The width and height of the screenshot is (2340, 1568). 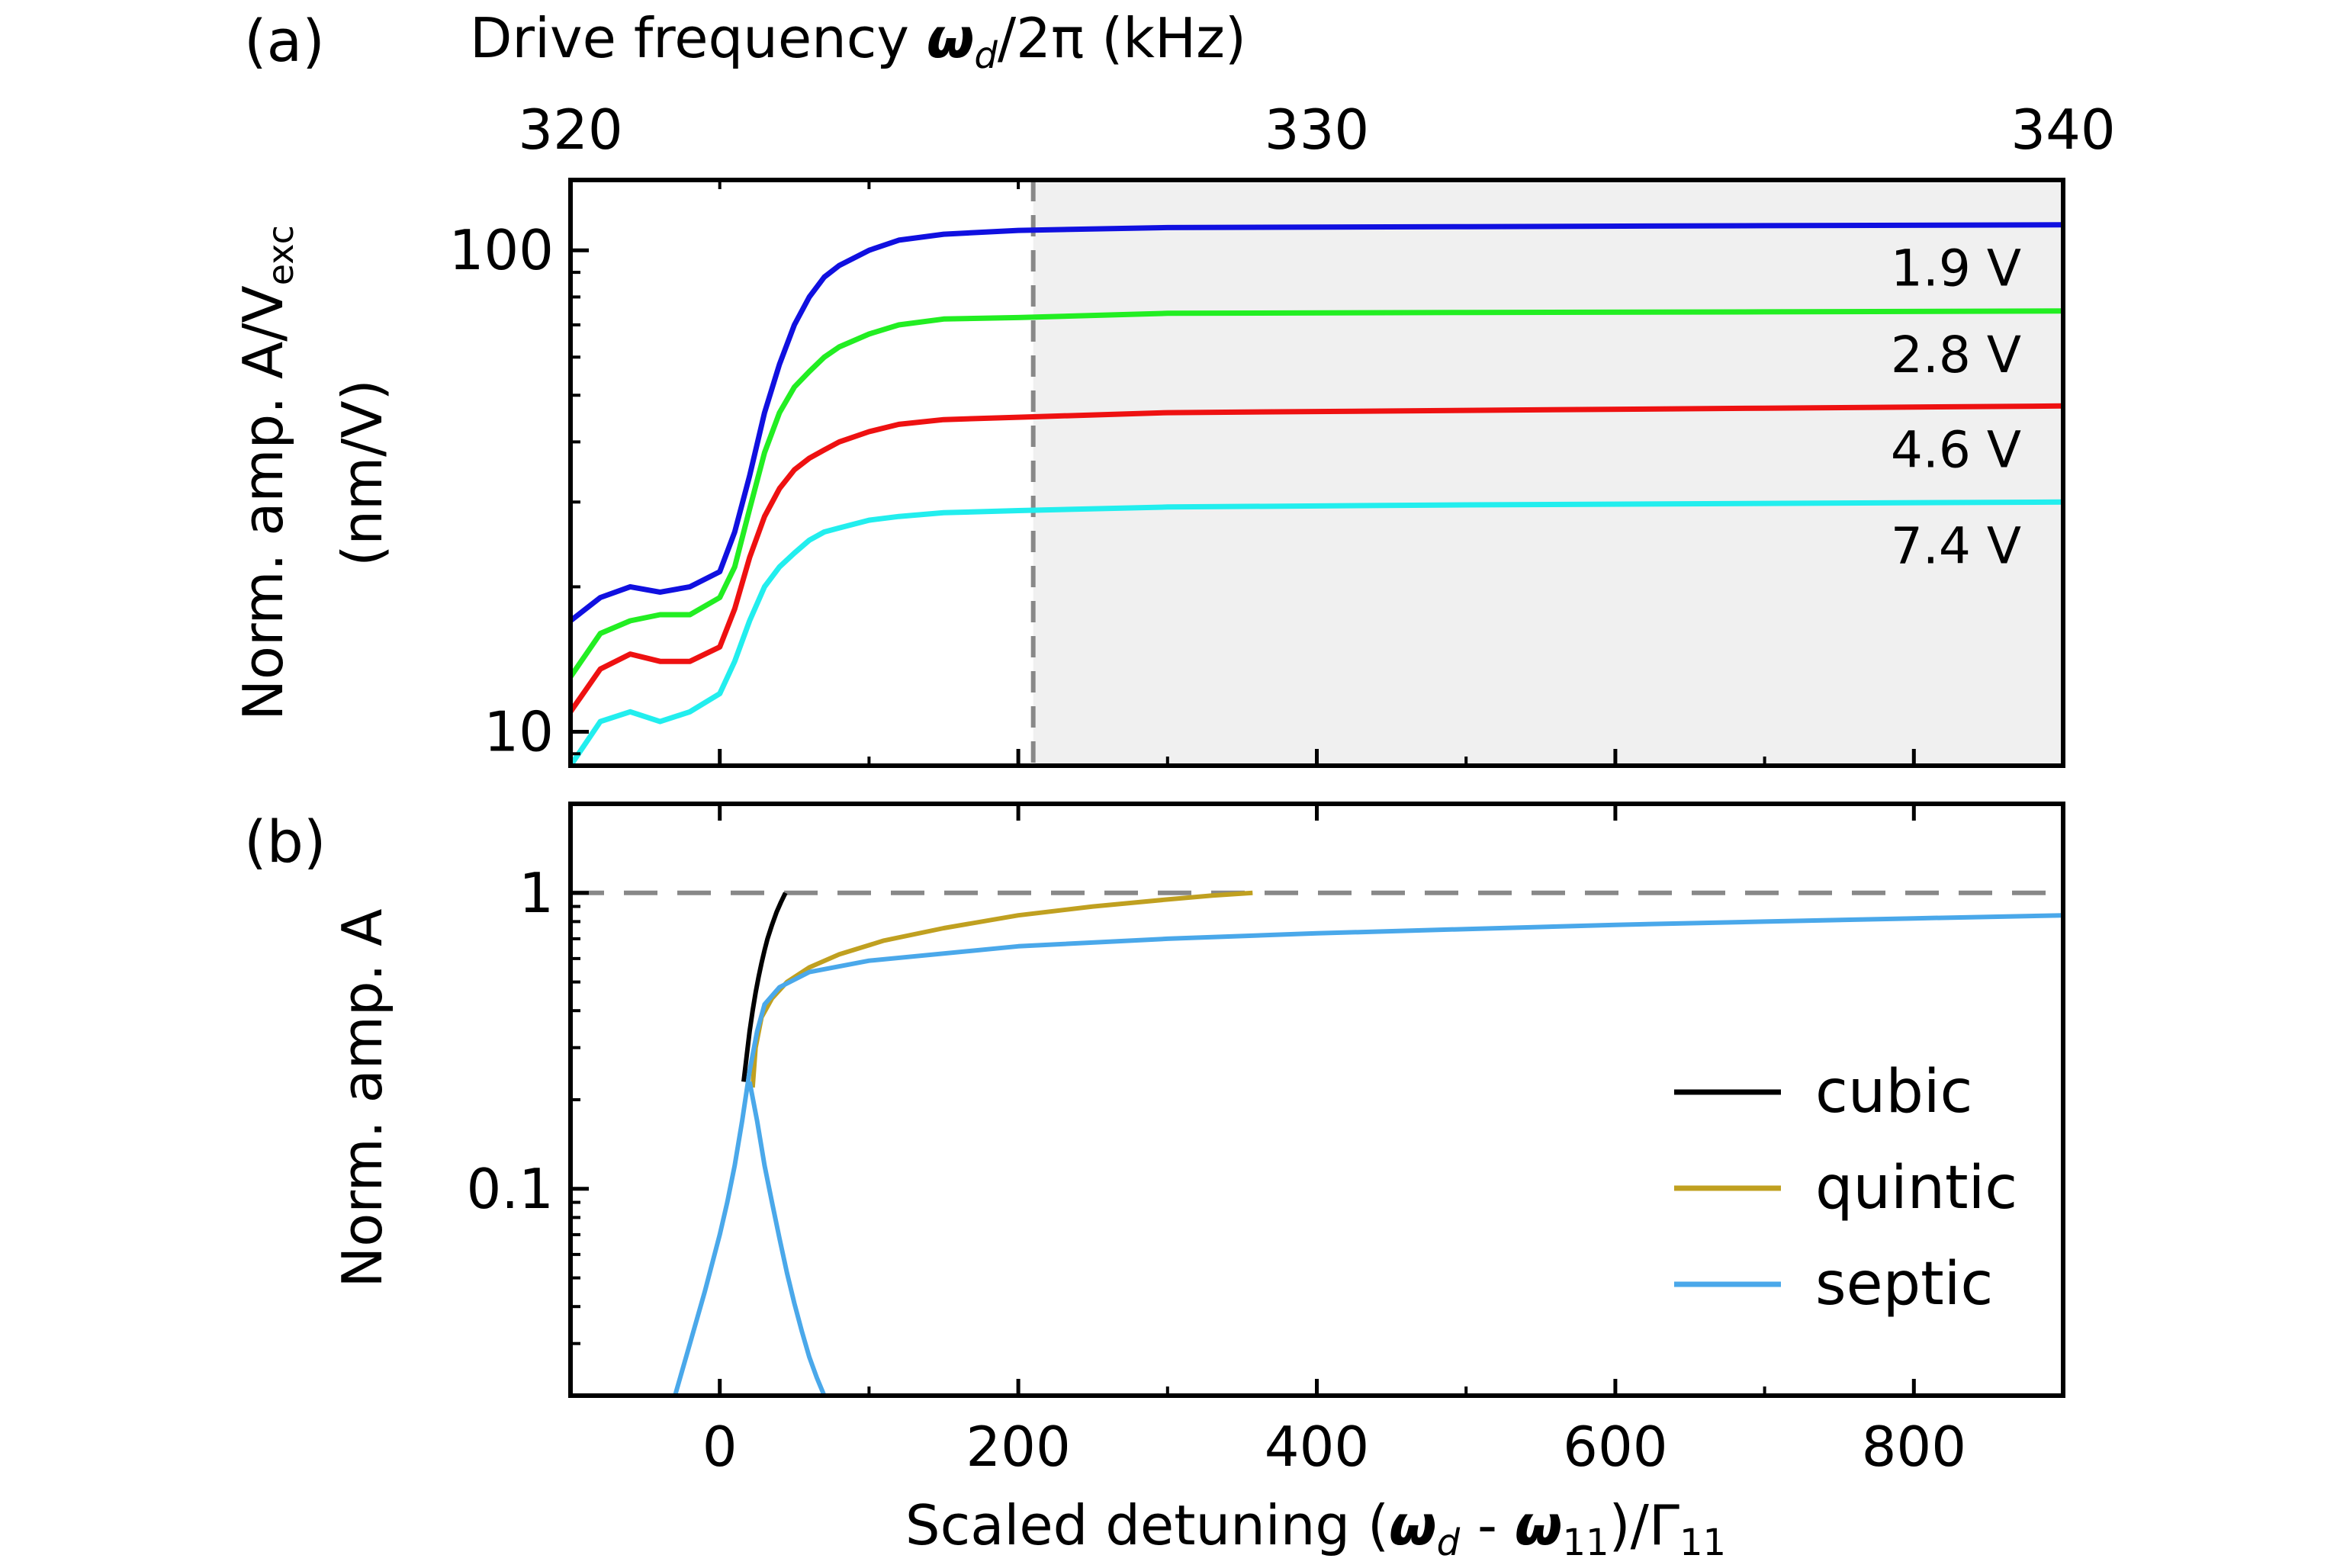 I want to click on panel-b-y-ticks: 0.11, so click(x=527, y=1103).